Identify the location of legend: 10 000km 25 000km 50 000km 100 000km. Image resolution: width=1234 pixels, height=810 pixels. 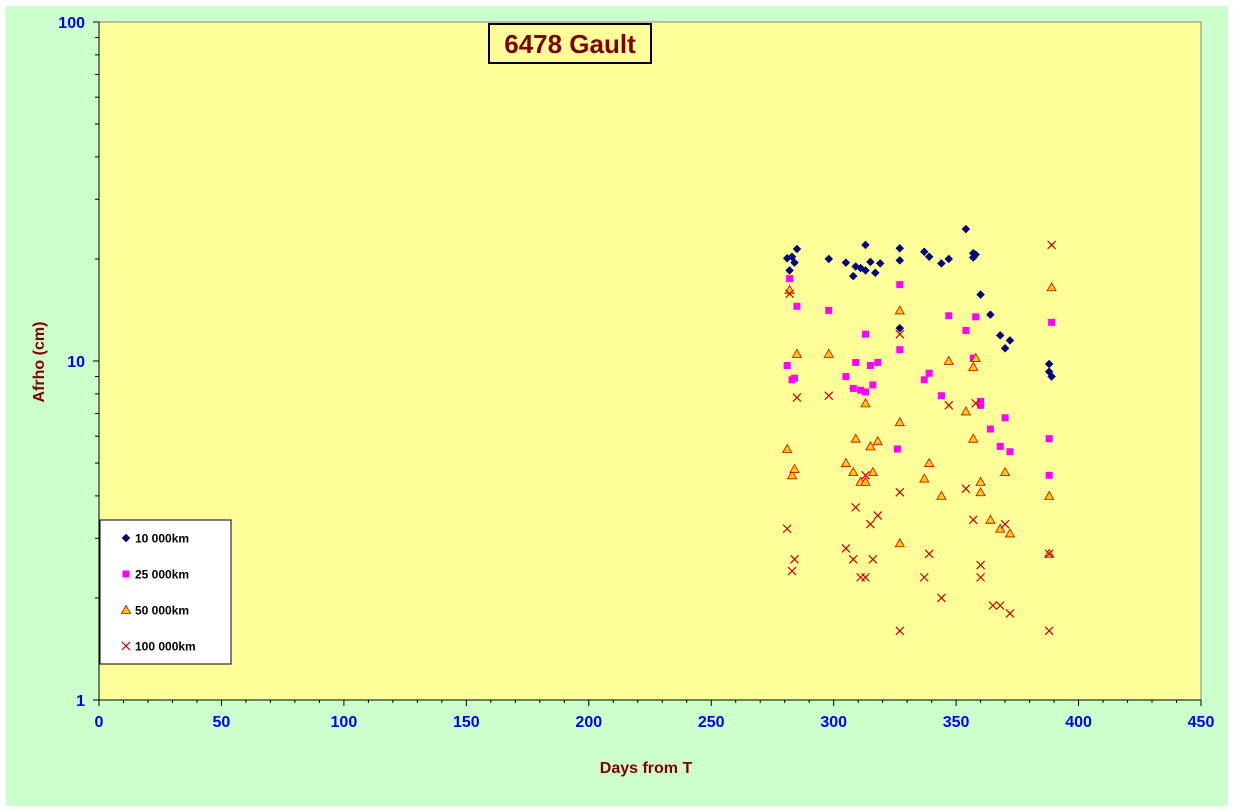
(165, 592).